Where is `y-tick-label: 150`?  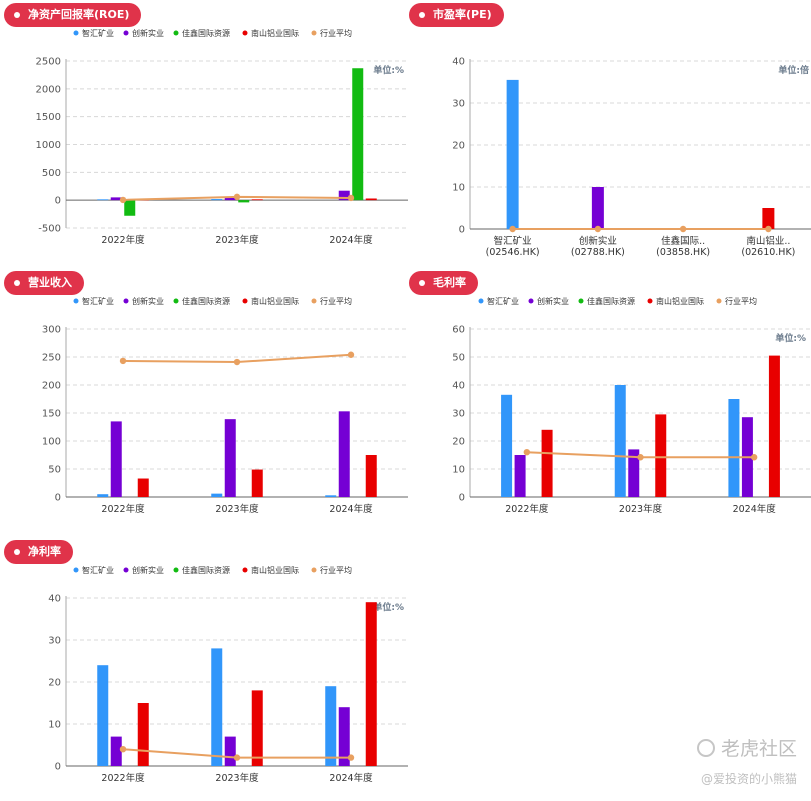
y-tick-label: 150 is located at coordinates (51, 414).